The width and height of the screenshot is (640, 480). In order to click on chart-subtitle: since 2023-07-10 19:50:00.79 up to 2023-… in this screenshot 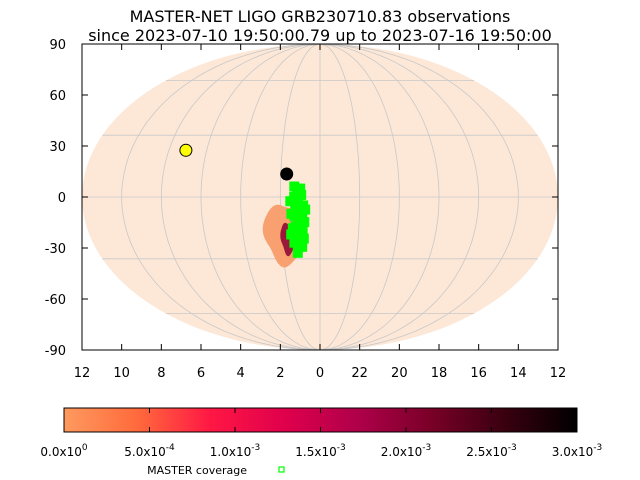, I will do `click(320, 35)`.